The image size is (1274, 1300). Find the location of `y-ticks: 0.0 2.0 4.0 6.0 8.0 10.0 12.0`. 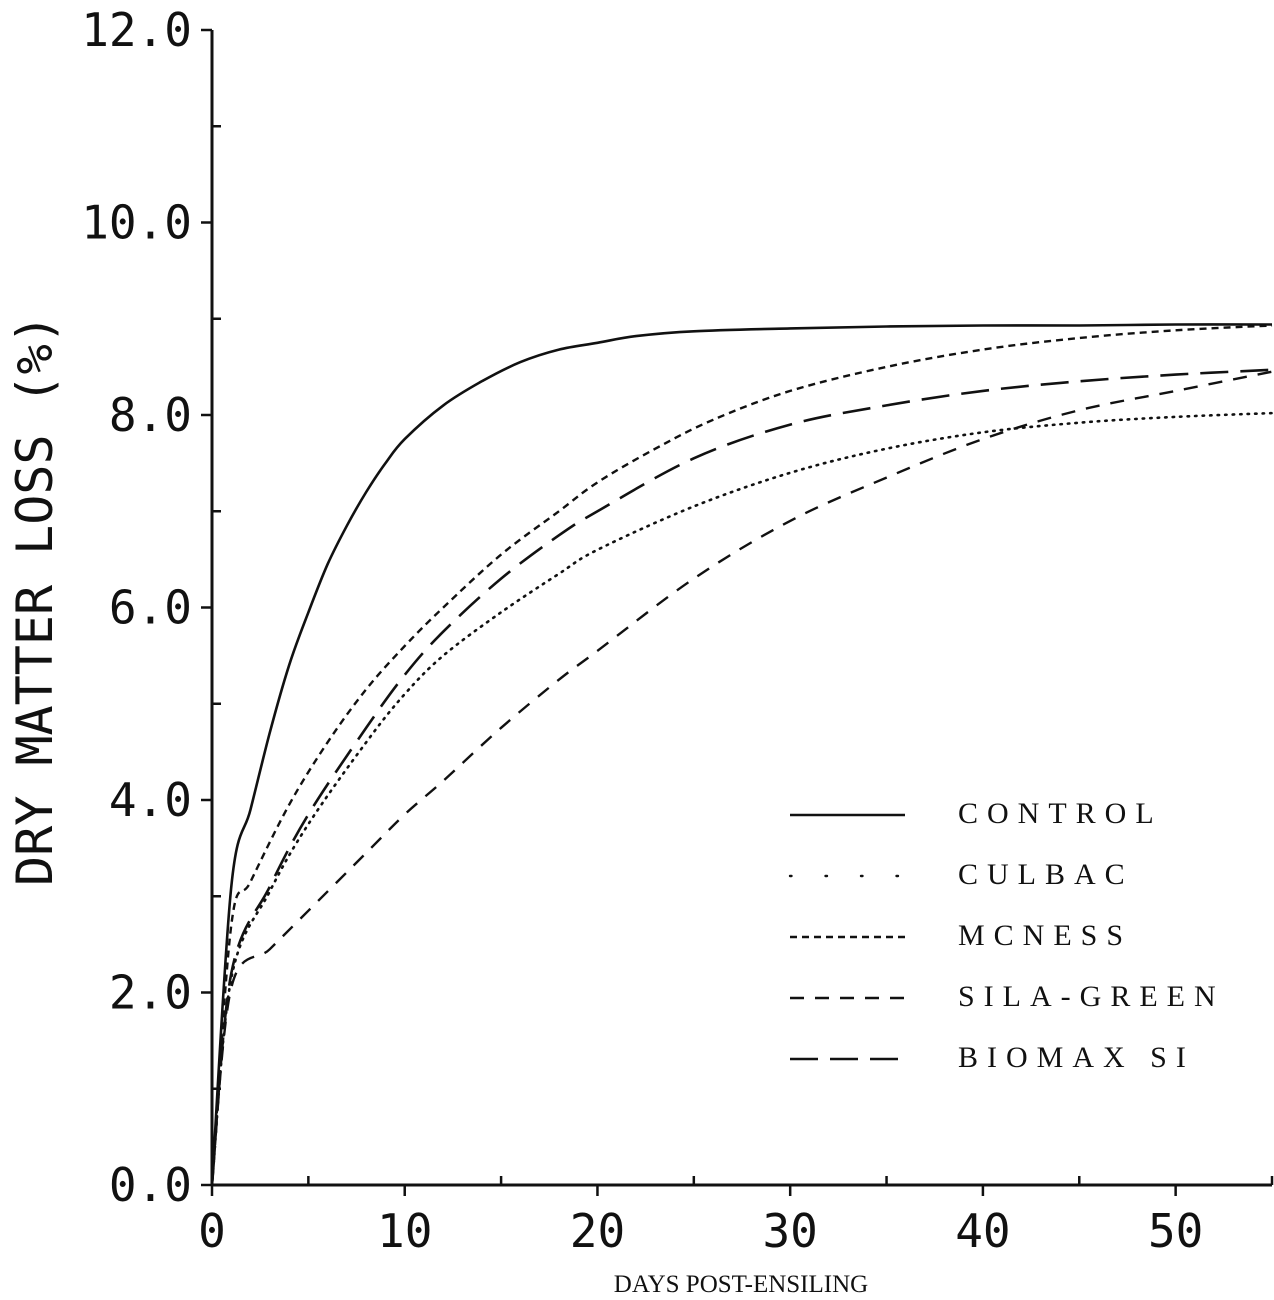

y-ticks: 0.0 2.0 4.0 6.0 8.0 10.0 12.0 is located at coordinates (151, 607).